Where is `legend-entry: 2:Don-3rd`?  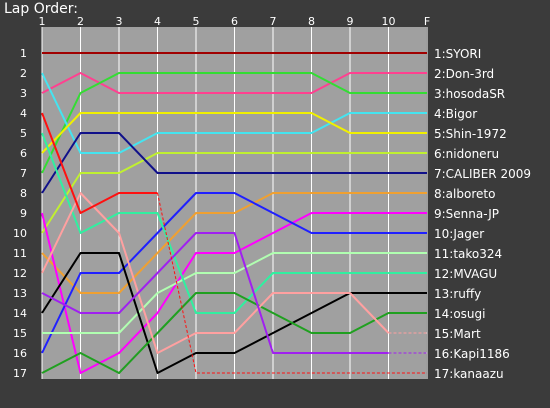 legend-entry: 2:Don-3rd is located at coordinates (464, 74).